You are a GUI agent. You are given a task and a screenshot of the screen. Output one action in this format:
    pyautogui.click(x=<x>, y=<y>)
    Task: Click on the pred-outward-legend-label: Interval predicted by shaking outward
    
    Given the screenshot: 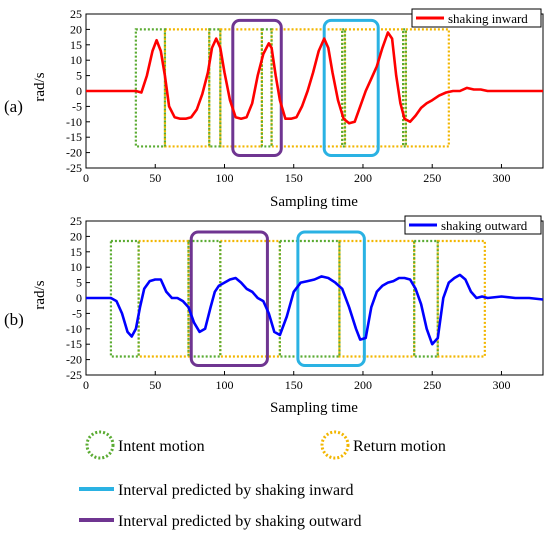 What is the action you would take?
    pyautogui.click(x=239, y=521)
    